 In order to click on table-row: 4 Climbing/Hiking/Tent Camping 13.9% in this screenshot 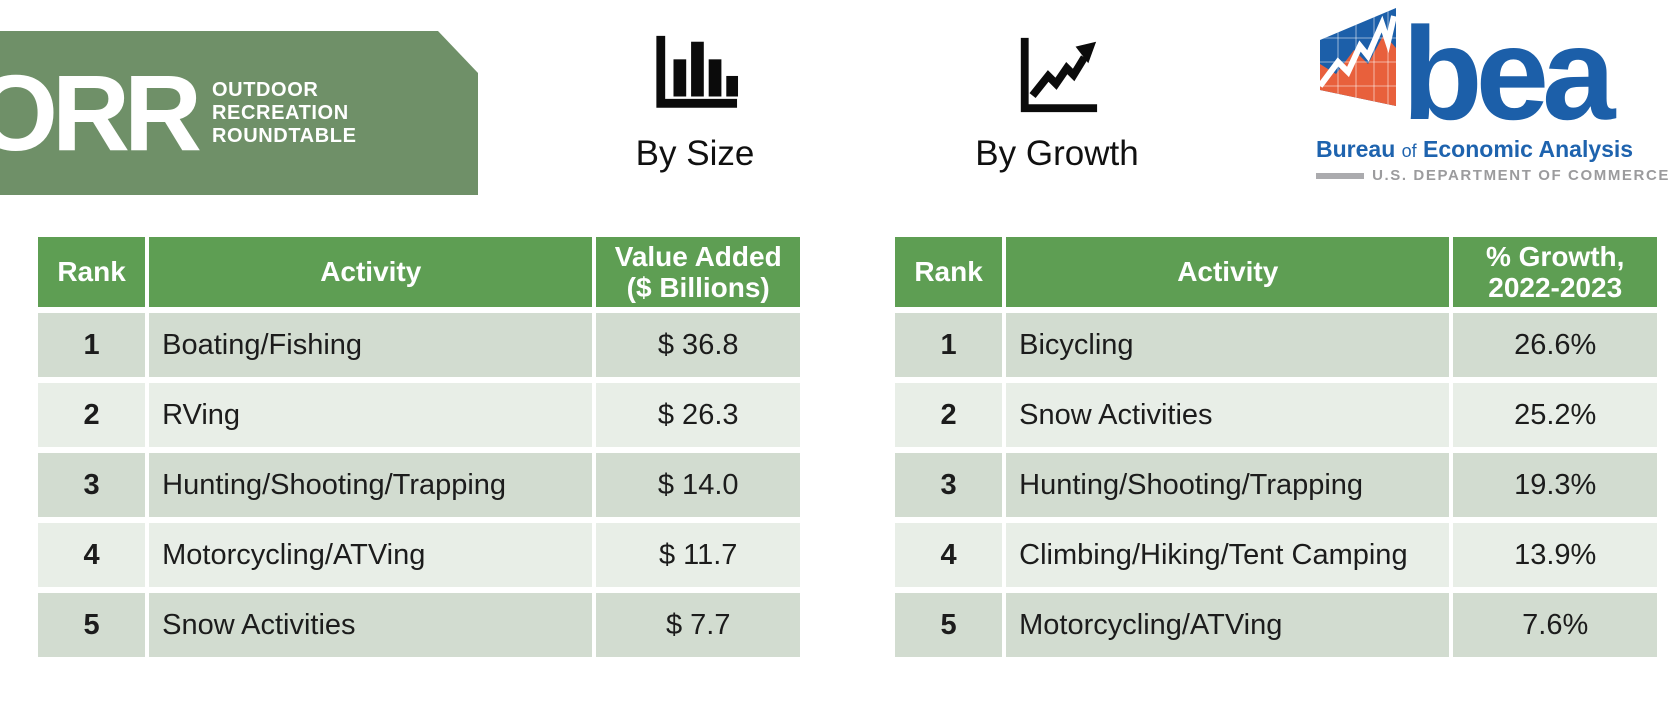, I will do `click(1276, 555)`.